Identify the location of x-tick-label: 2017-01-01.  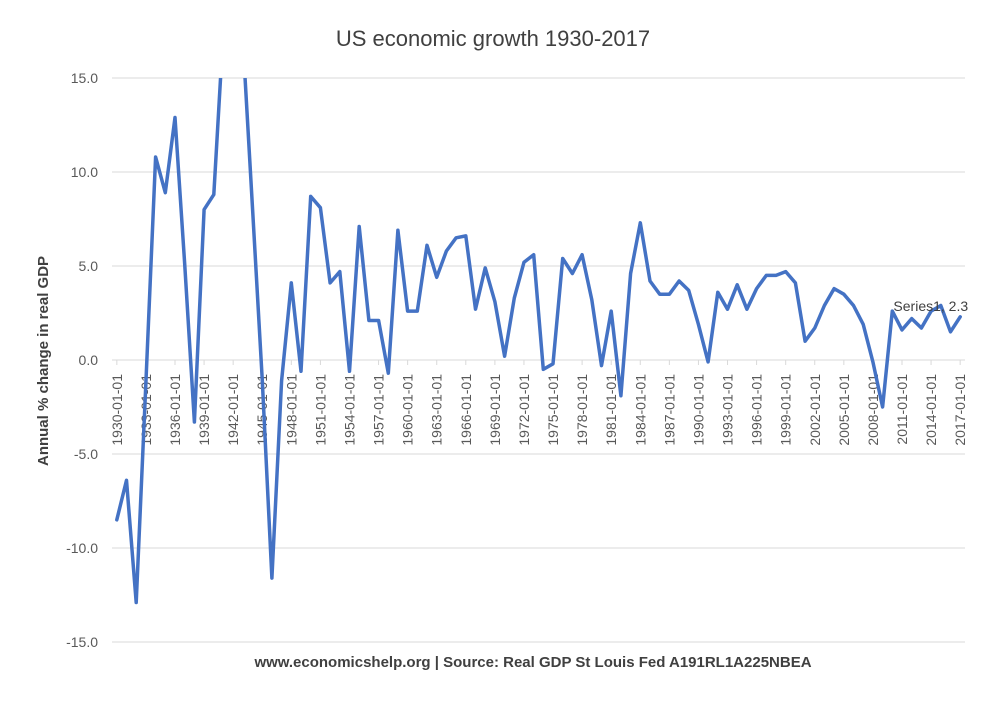
(960, 410).